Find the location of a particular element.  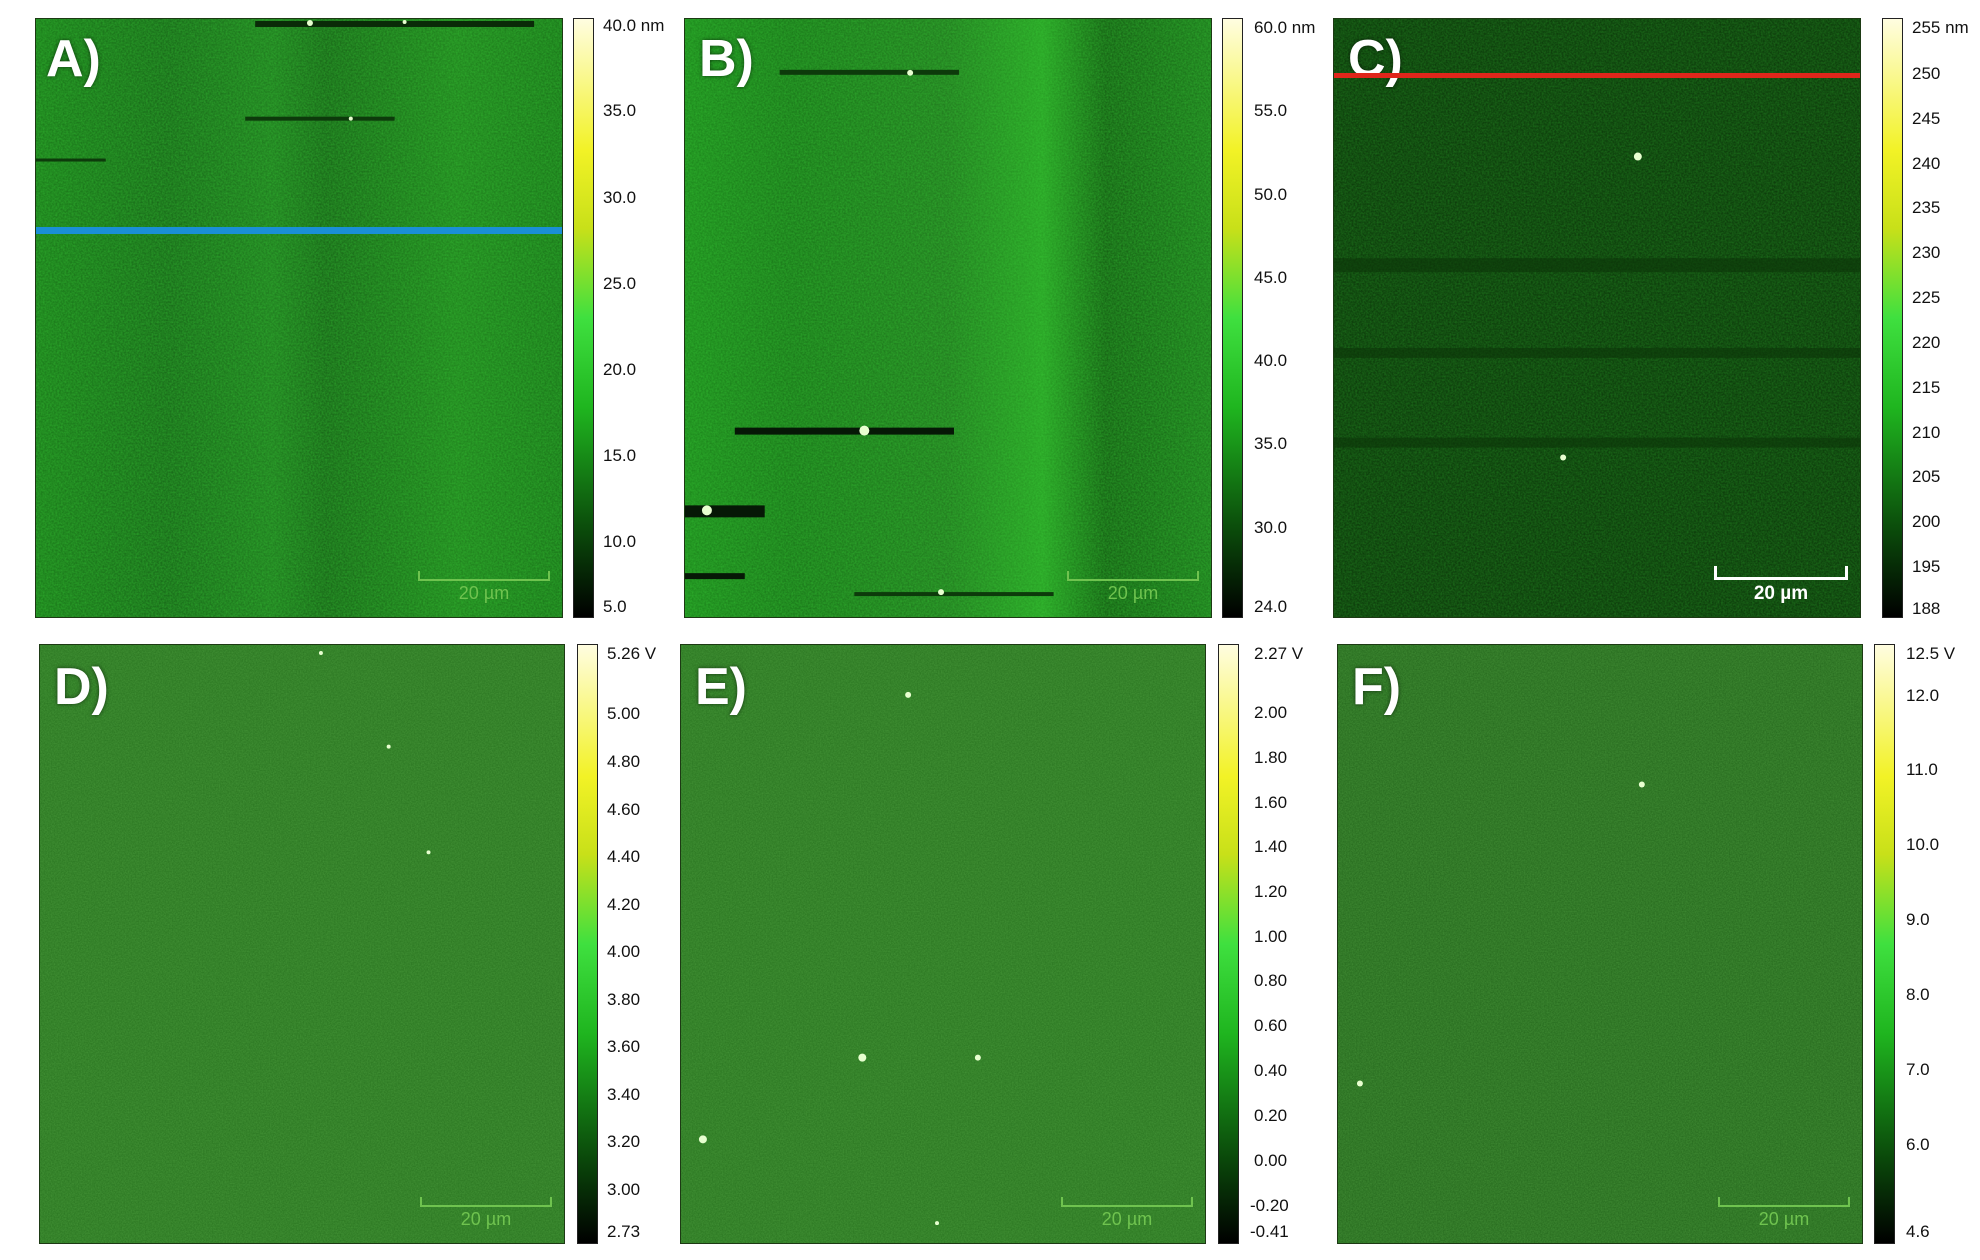

colorbar-tick: 5.00 is located at coordinates (624, 713).